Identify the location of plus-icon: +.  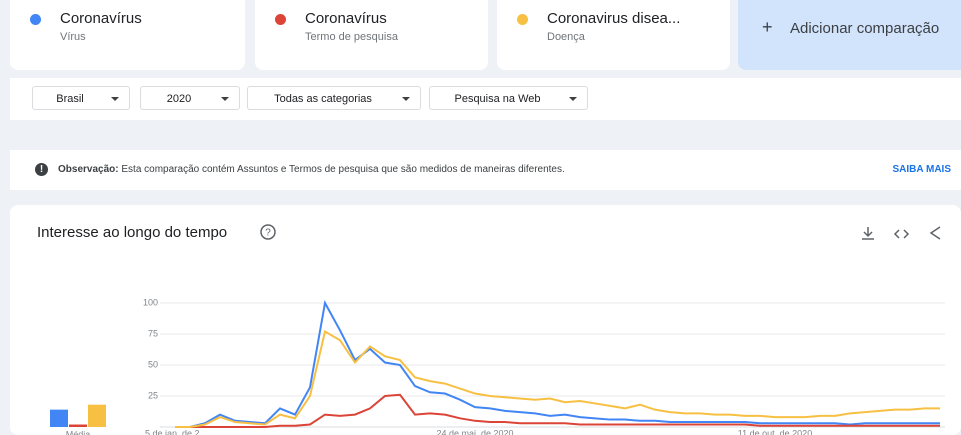
(767, 27).